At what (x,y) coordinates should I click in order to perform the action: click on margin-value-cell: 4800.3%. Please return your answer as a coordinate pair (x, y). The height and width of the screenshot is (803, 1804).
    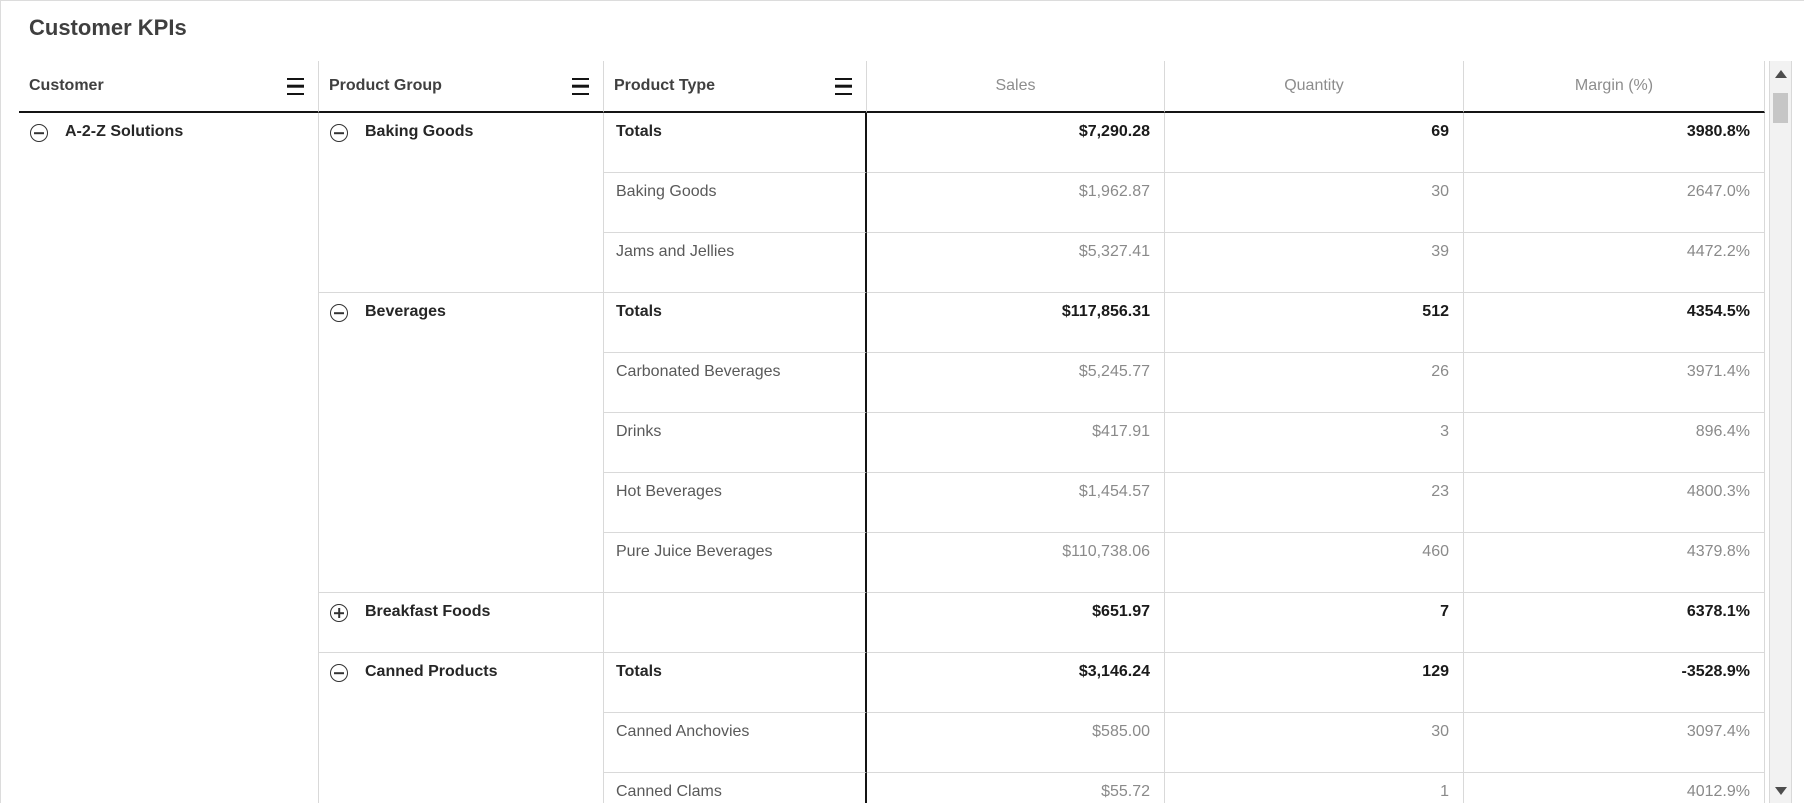
    Looking at the image, I should click on (1614, 503).